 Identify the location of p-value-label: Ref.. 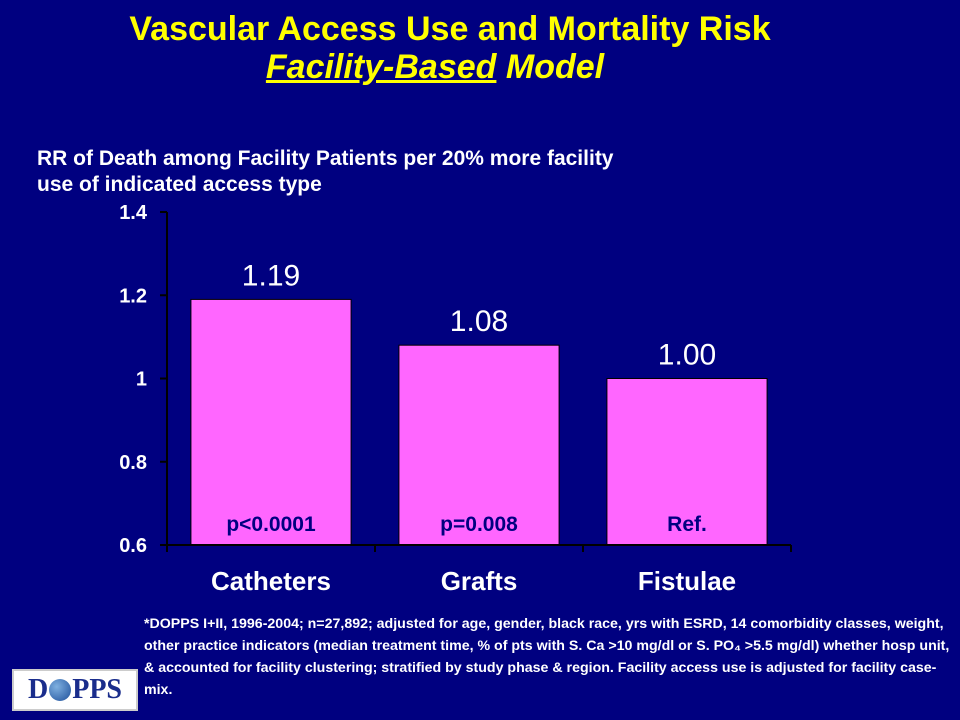
(687, 524).